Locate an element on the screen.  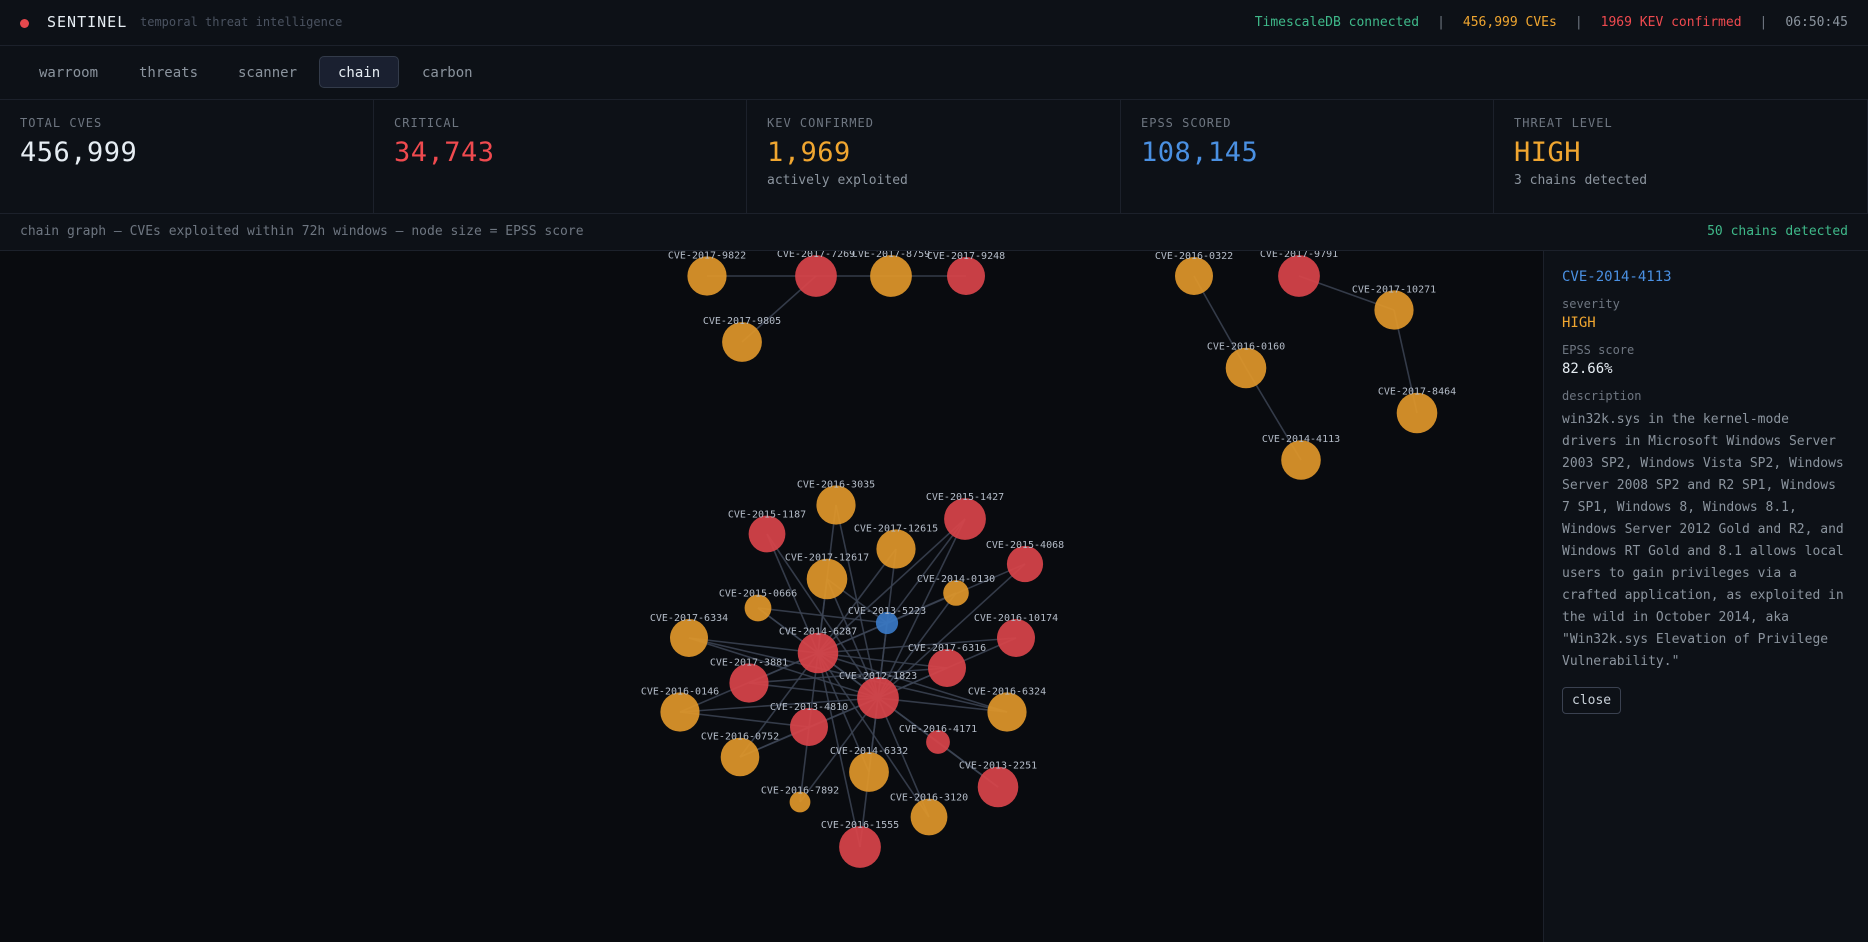
tab-chain: chain is located at coordinates (359, 72).